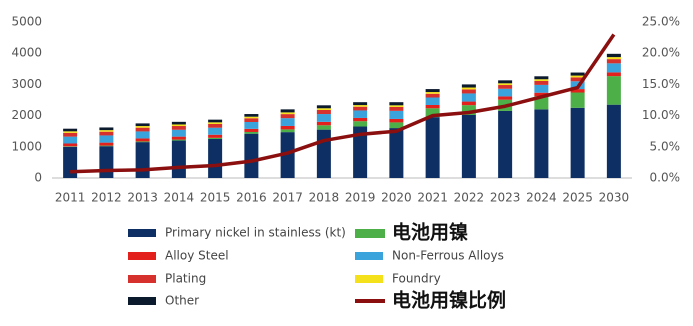  I want to click on legend-label: Alloy Steel, so click(197, 256).